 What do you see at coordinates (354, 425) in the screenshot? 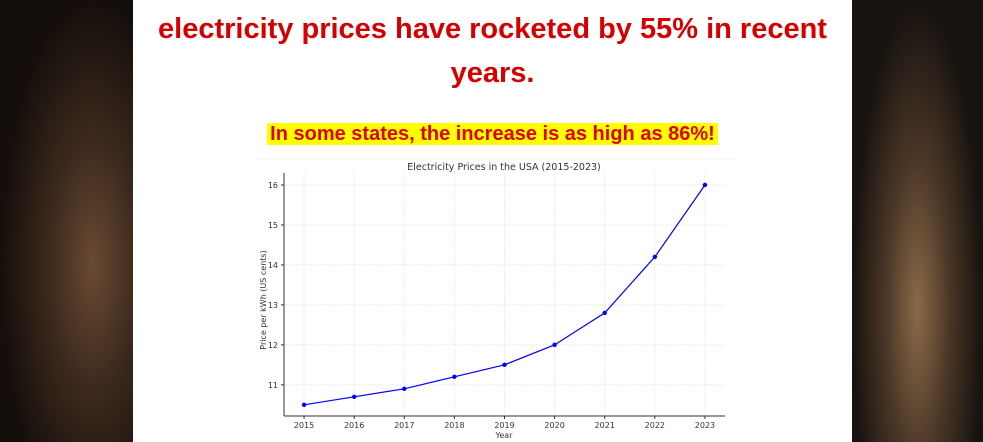
I see `x-tick-label: 2016` at bounding box center [354, 425].